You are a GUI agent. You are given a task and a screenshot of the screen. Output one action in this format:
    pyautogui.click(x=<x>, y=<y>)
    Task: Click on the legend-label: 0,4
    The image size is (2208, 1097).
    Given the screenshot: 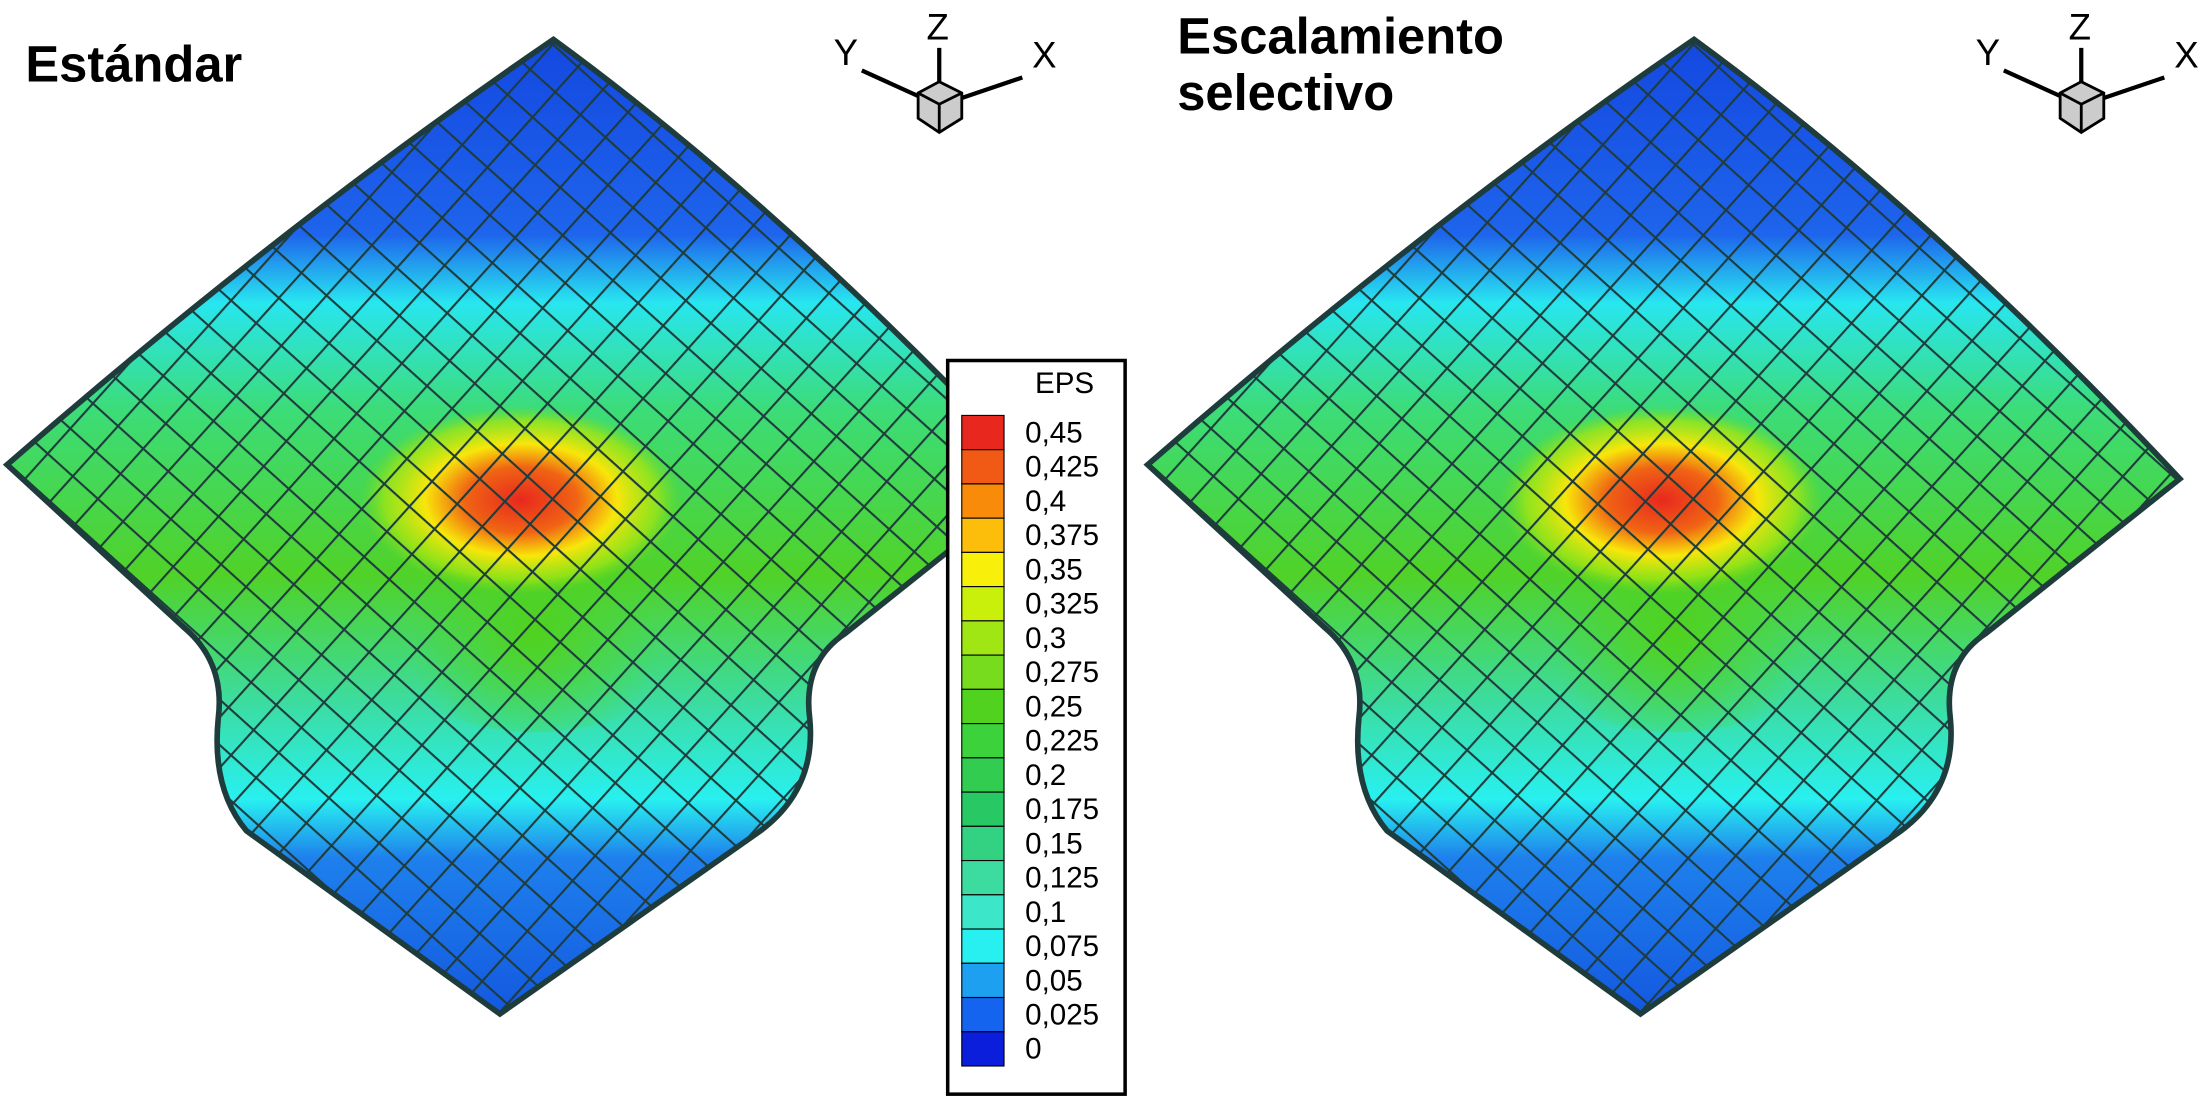 What is the action you would take?
    pyautogui.click(x=1045, y=501)
    